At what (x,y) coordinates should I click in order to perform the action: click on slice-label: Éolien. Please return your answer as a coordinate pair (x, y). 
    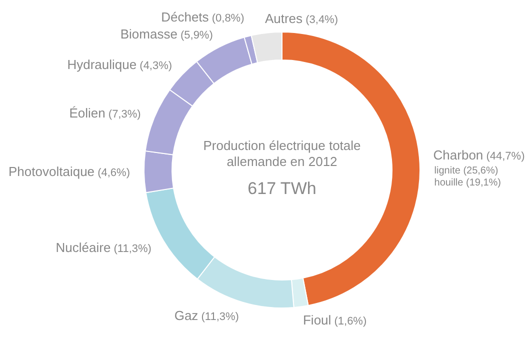
    Looking at the image, I should click on (87, 113).